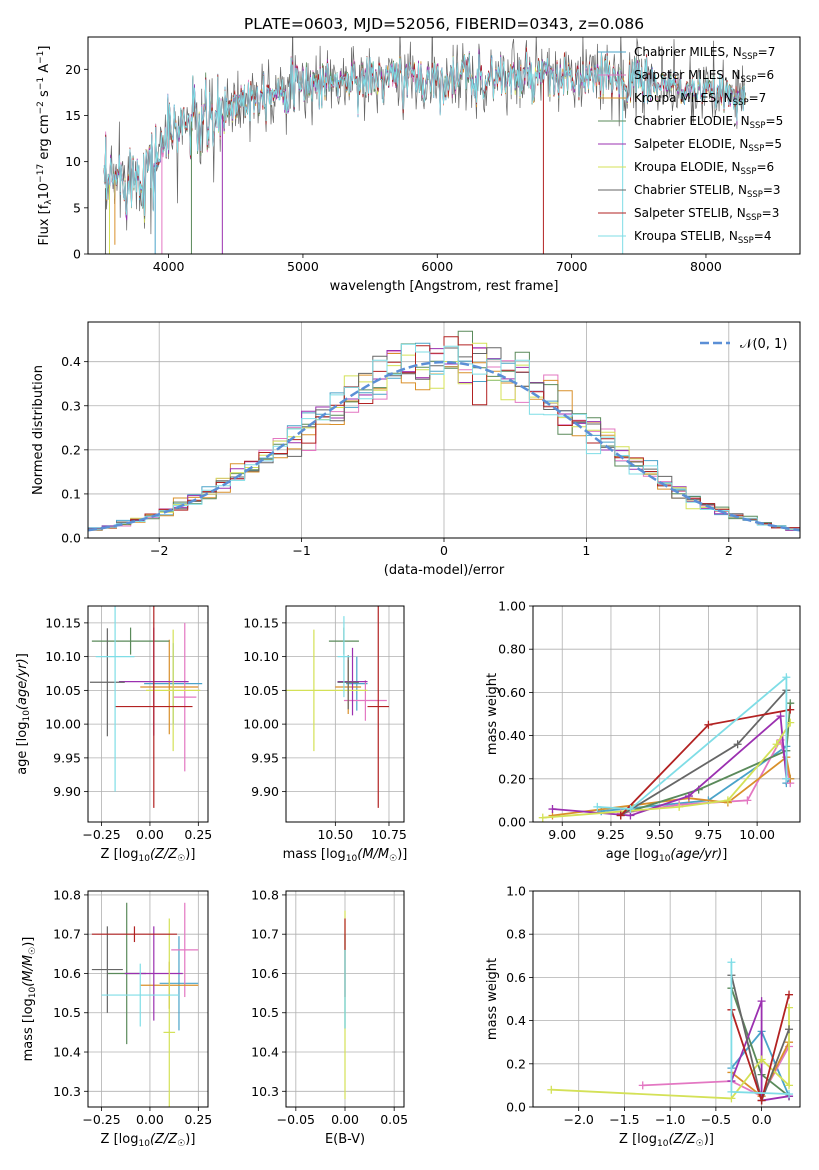 This screenshot has width=819, height=1170. What do you see at coordinates (164, 1139) in the screenshot?
I see `label-part: (Z/Z` at bounding box center [164, 1139].